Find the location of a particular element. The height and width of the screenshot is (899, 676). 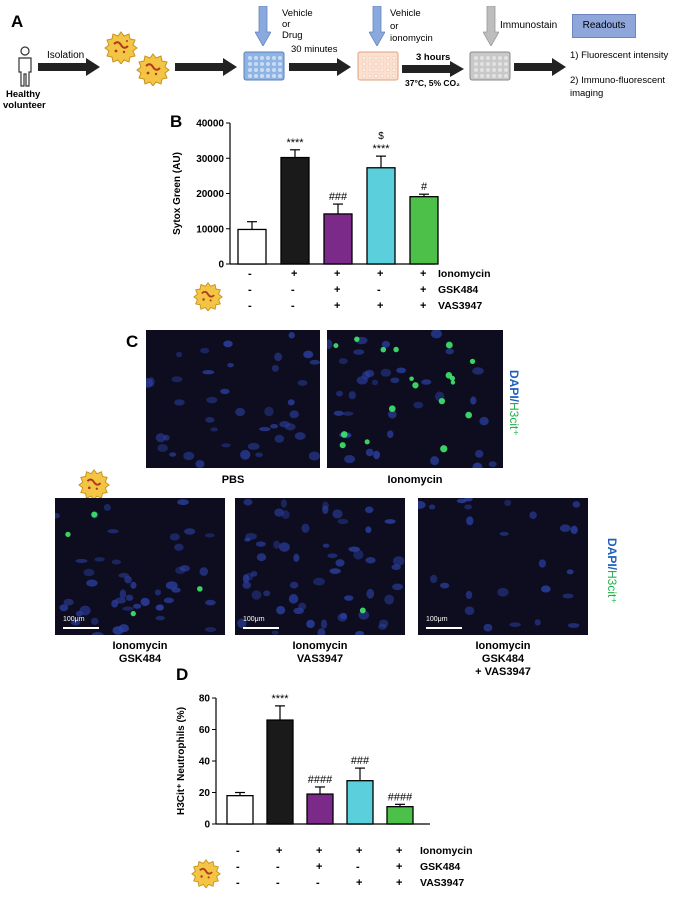

panel-a-letter: A is located at coordinates (17, 21).